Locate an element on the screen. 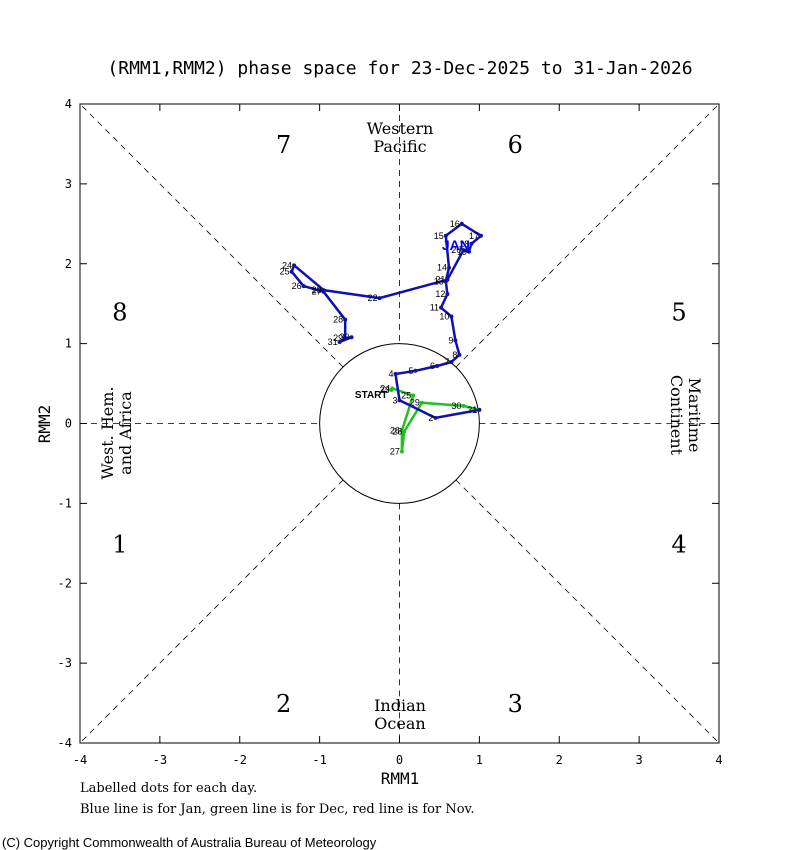  region-western-pacific-line-1: Western is located at coordinates (400, 128).